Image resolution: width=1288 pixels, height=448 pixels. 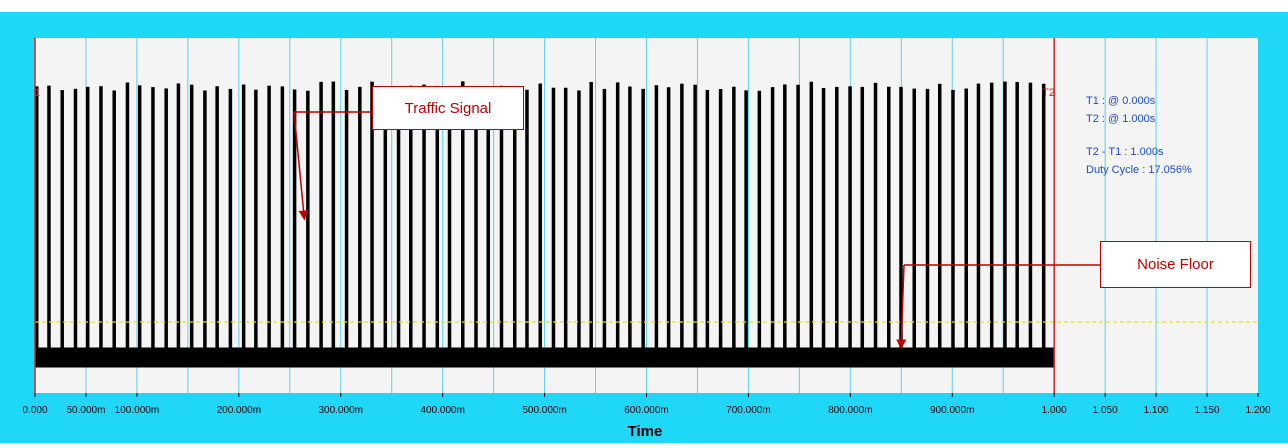 I want to click on x-tick-label: 800.000m, so click(x=850, y=410).